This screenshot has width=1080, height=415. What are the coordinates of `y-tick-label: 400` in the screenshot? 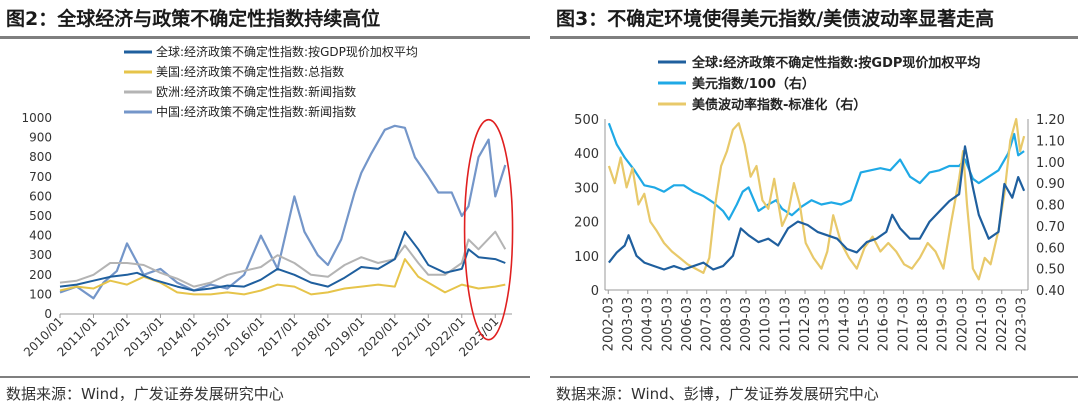 It's located at (40, 236).